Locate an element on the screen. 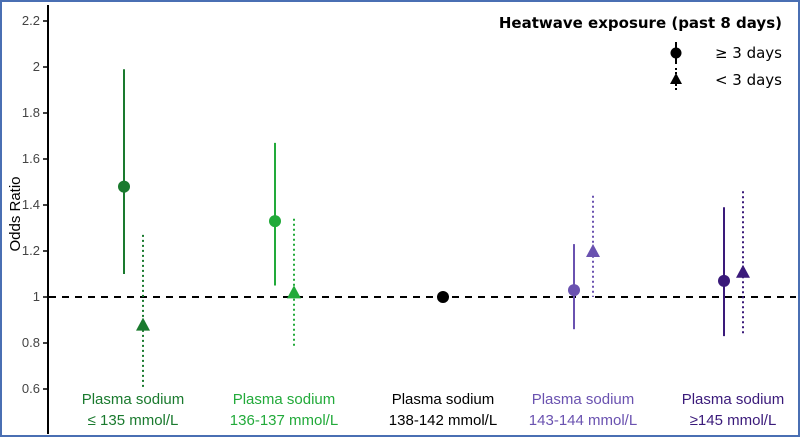 This screenshot has width=800, height=437. category-label-line2: ≤ 135 mmol/L is located at coordinates (133, 420).